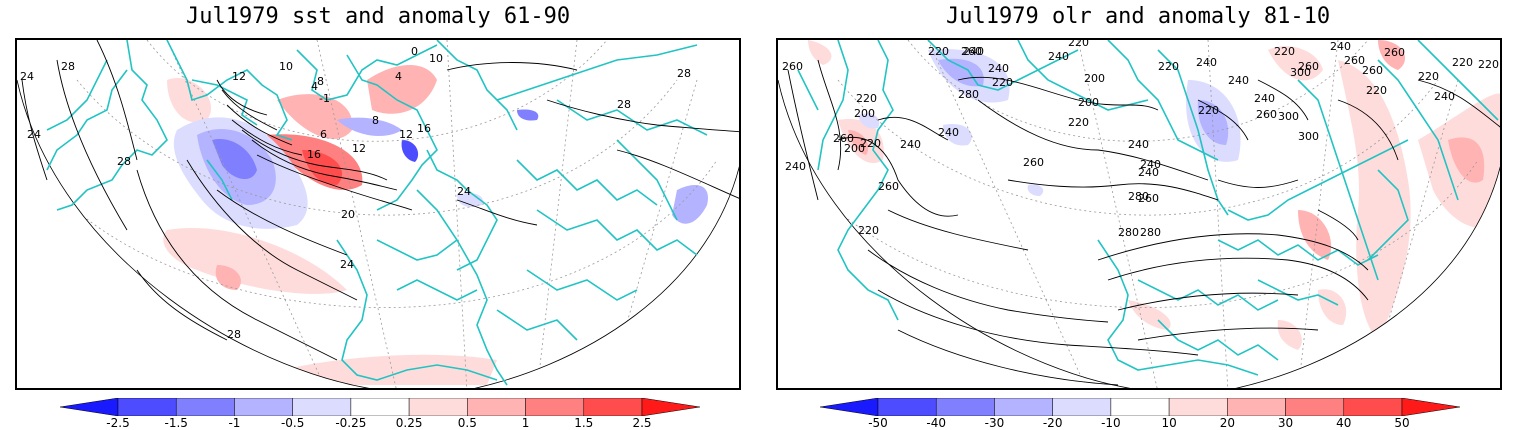  Describe the element at coordinates (234, 423) in the screenshot. I see `colorbar-tick-label: -1` at that location.